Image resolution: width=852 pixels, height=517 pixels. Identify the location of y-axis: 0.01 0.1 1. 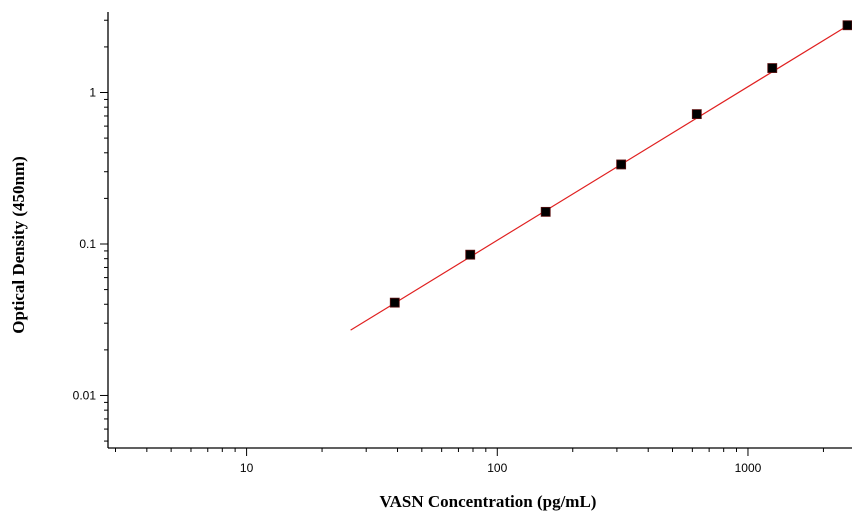
(91, 230).